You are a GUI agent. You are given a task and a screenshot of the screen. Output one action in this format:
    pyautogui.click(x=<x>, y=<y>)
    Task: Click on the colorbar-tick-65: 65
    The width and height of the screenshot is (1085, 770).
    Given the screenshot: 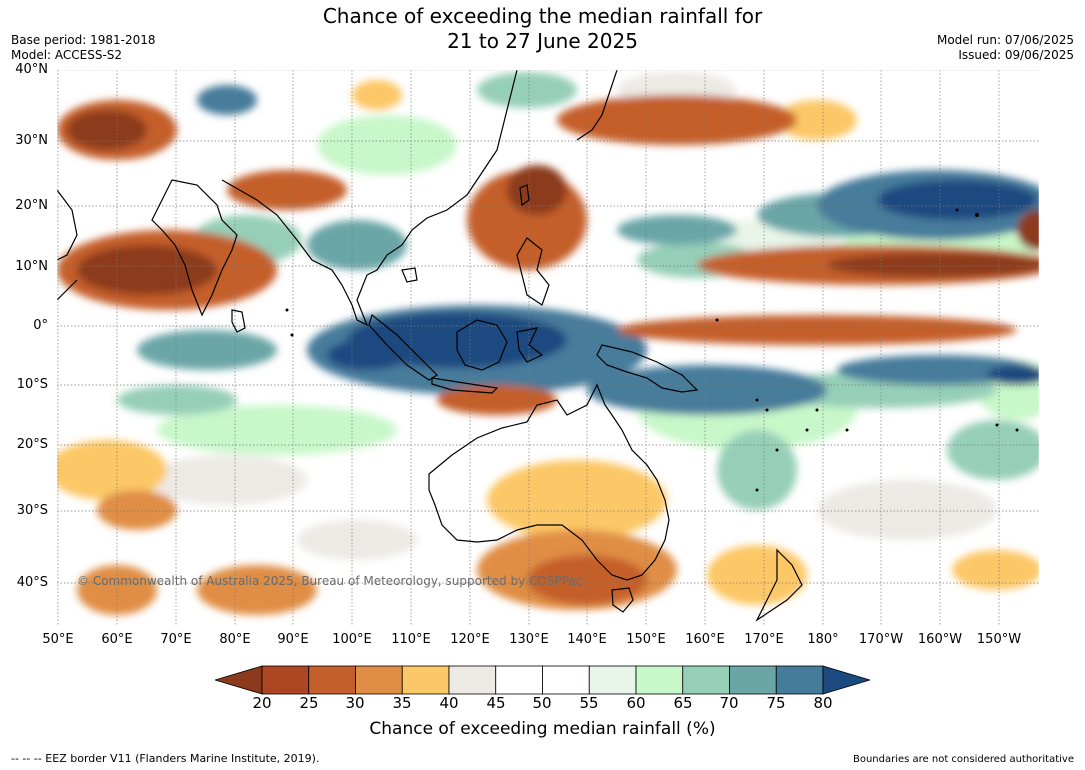 What is the action you would take?
    pyautogui.click(x=683, y=703)
    